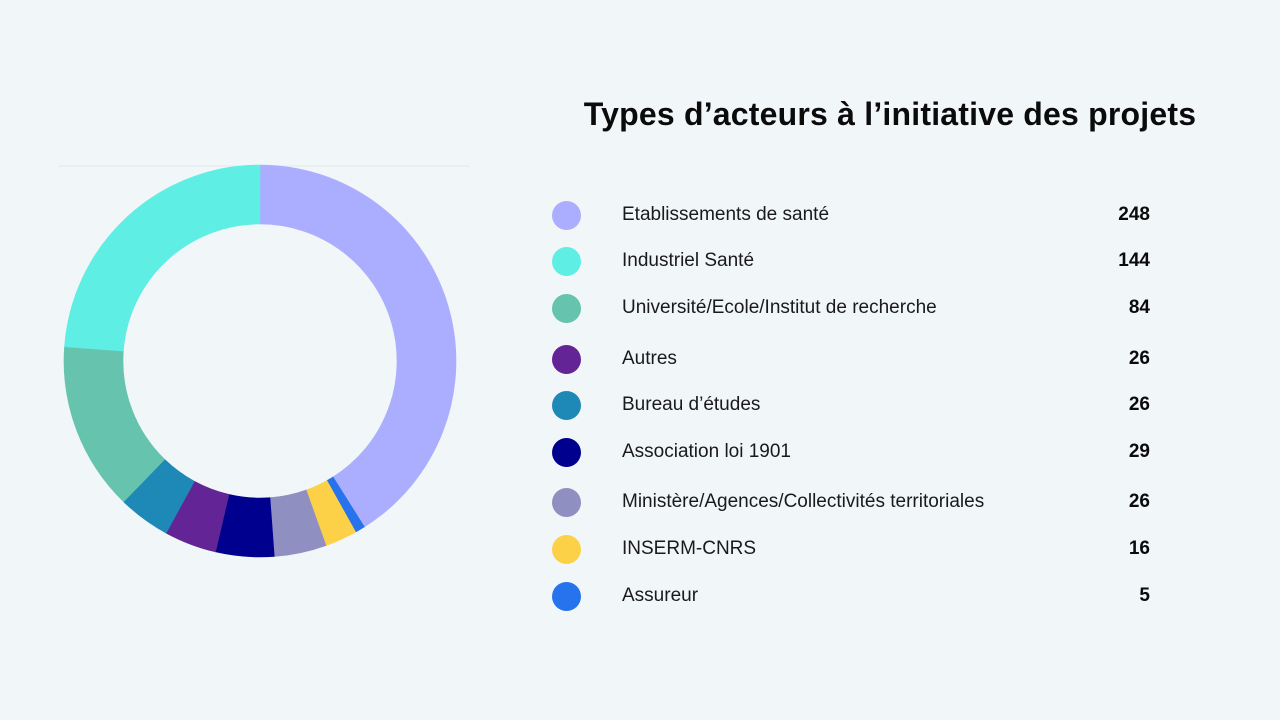 The width and height of the screenshot is (1280, 720). What do you see at coordinates (1139, 451) in the screenshot?
I see `legend-value: 29` at bounding box center [1139, 451].